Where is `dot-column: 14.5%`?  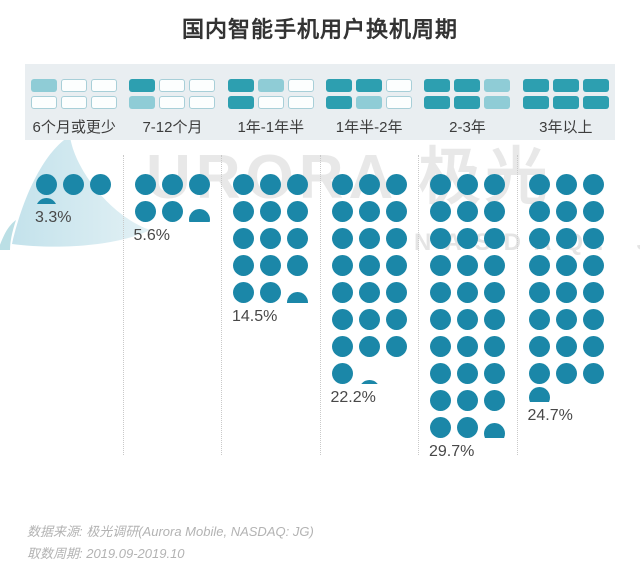 dot-column: 14.5% is located at coordinates (270, 305).